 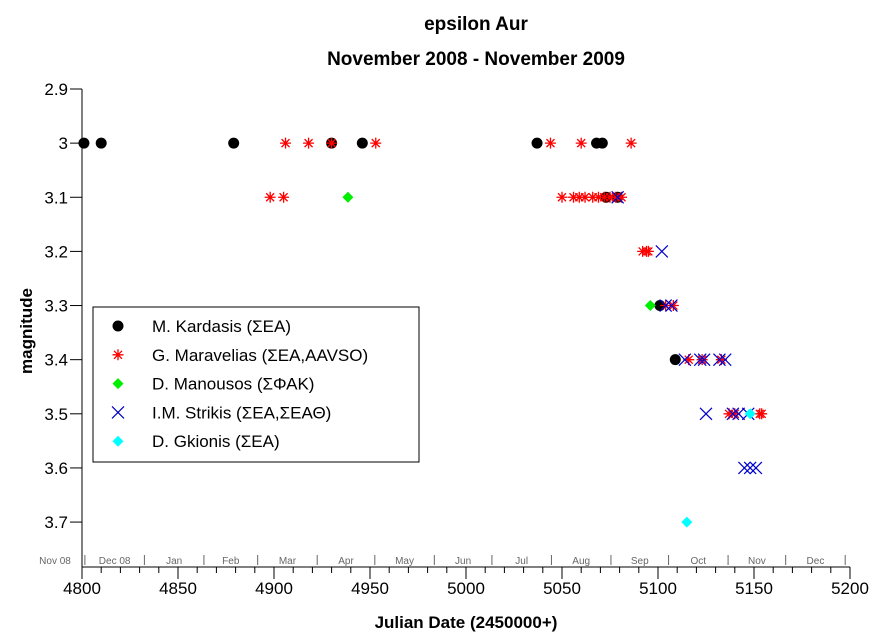 I want to click on month-label: Jul, so click(x=521, y=561).